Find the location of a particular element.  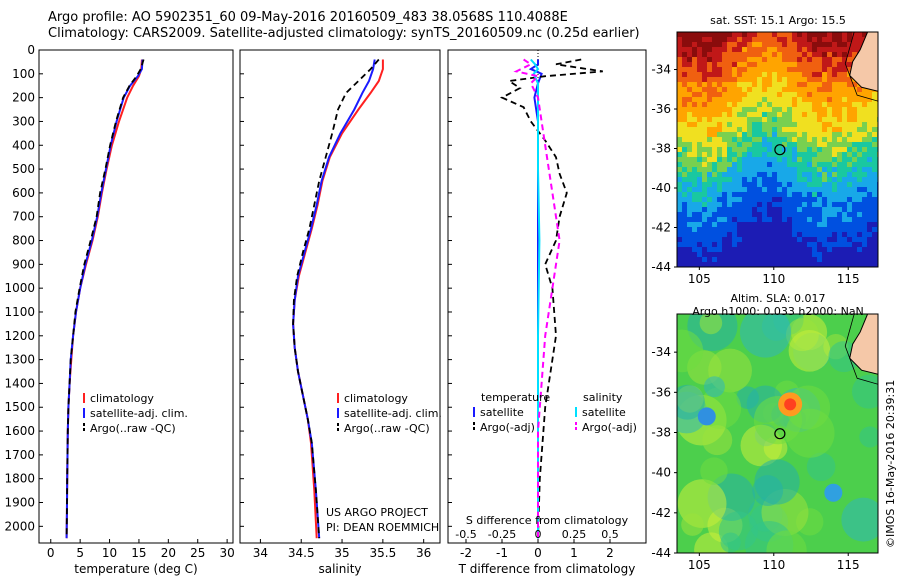

map-y-tick-label: -36 is located at coordinates (661, 392).